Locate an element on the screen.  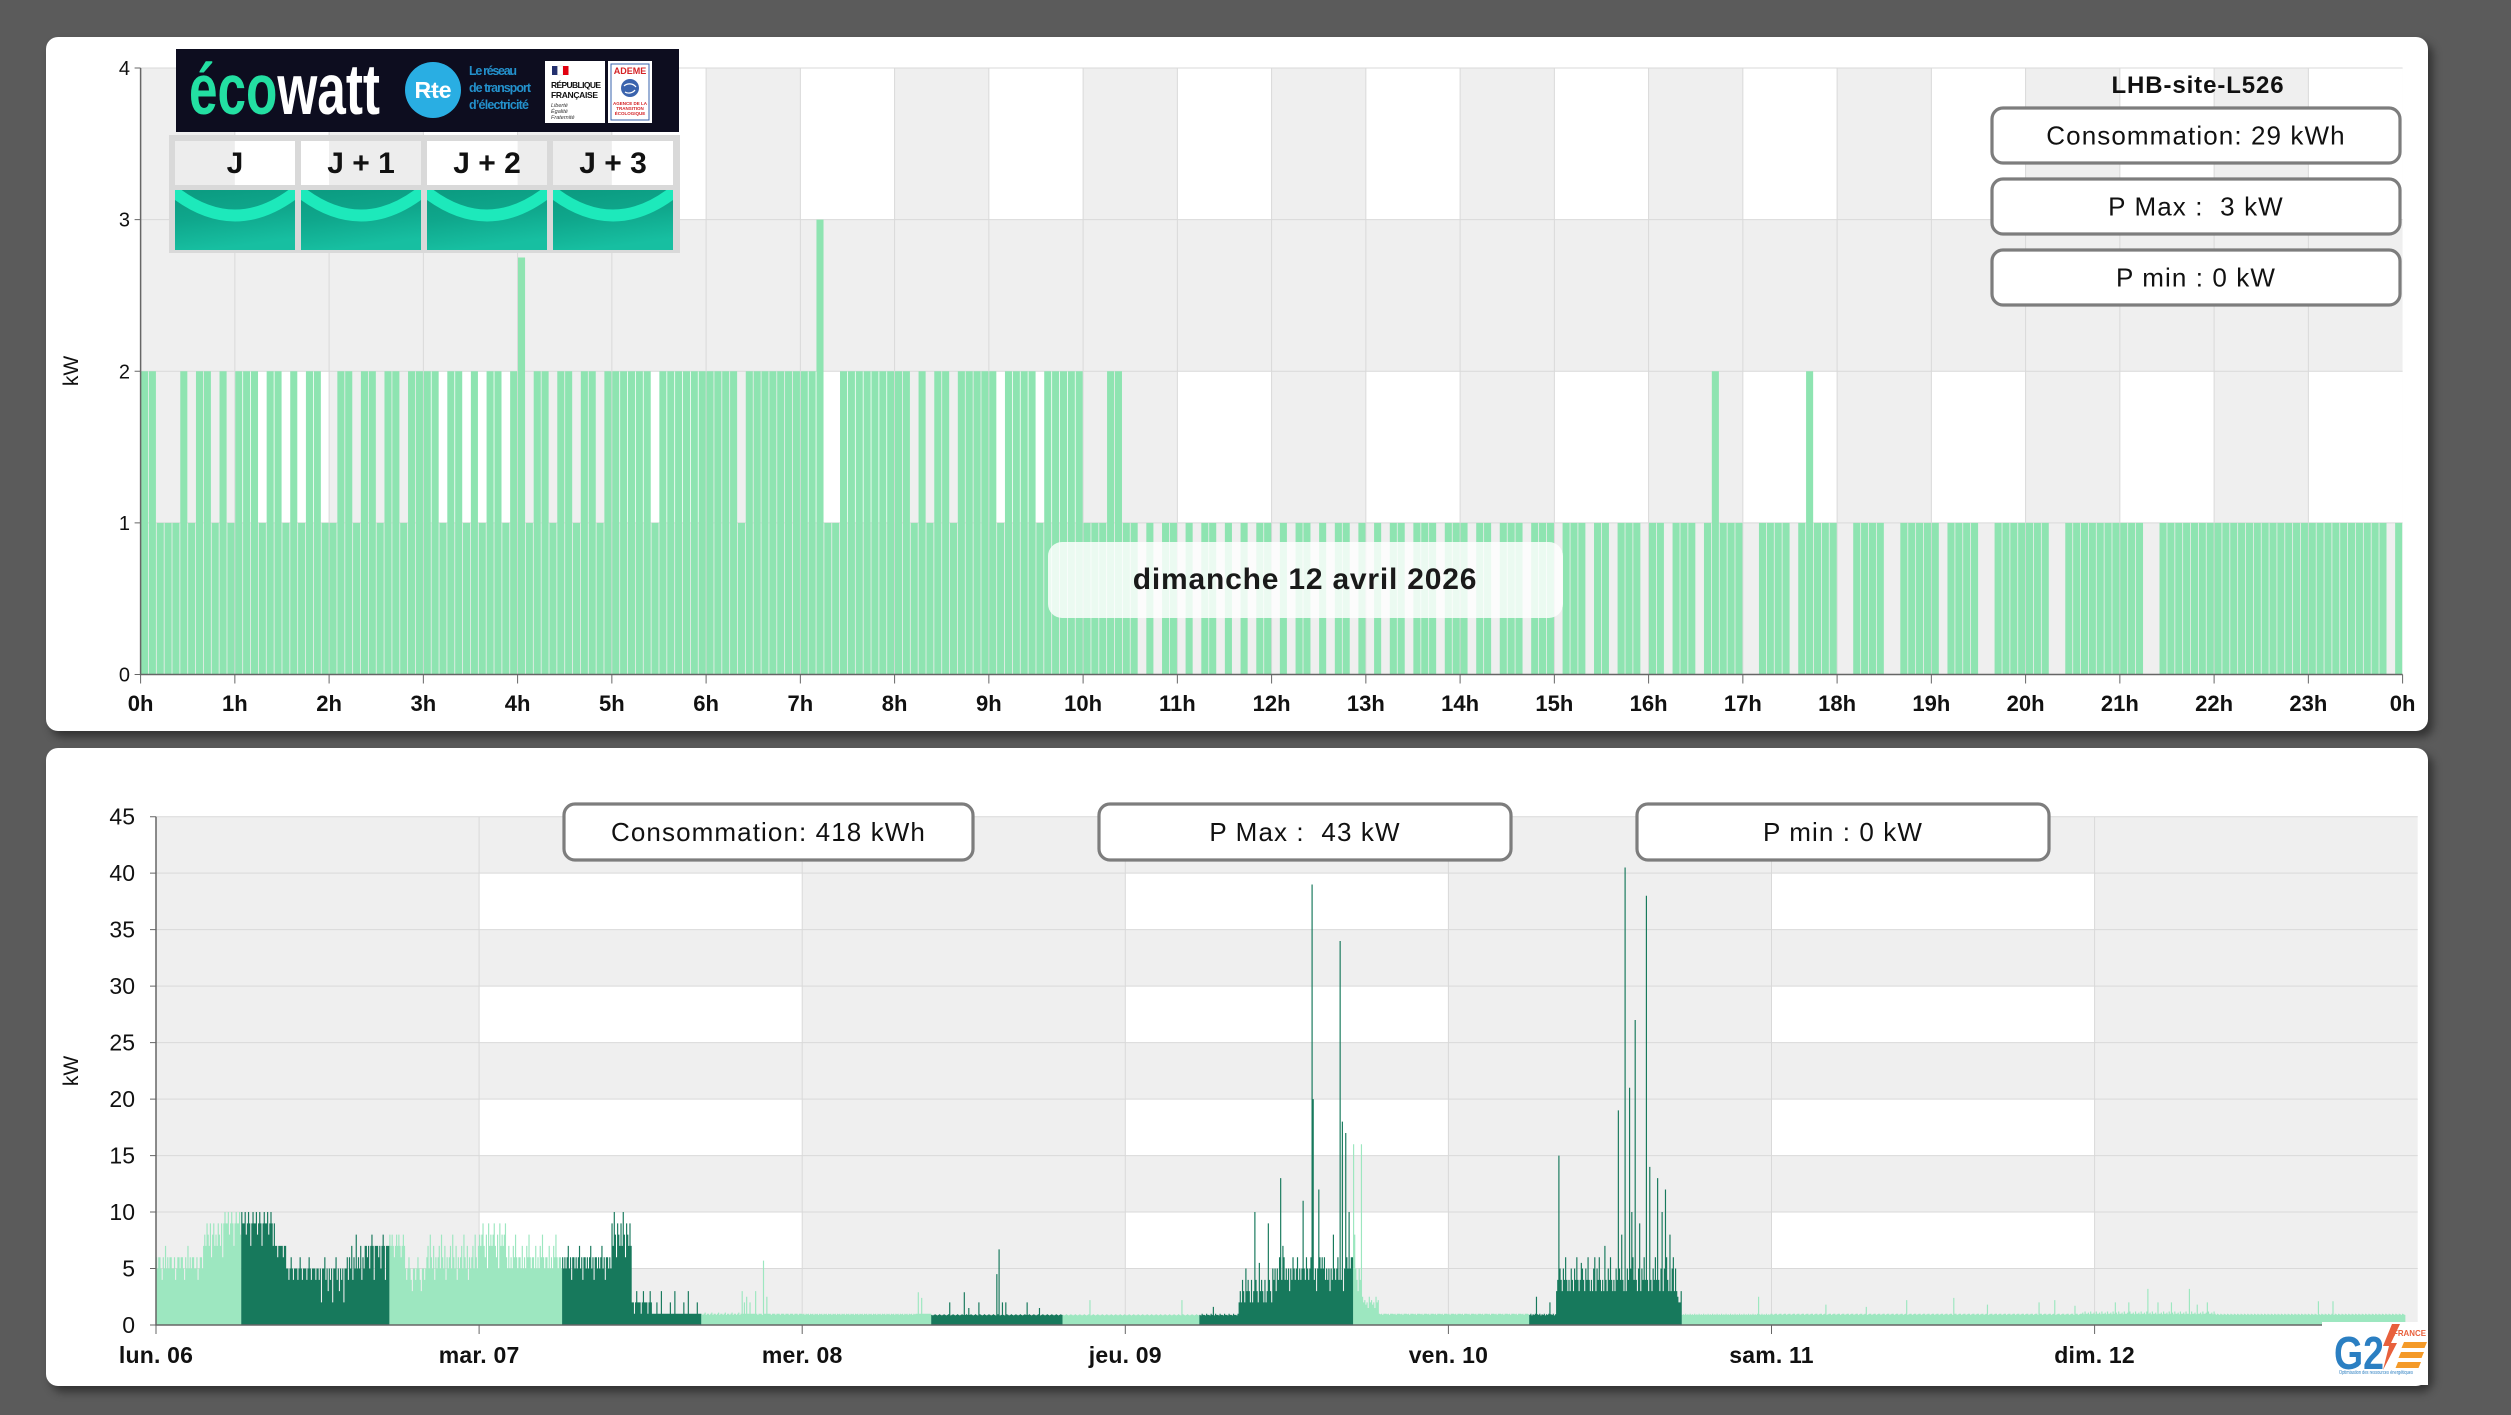
svg-text: 3 is located at coordinates (124, 221).